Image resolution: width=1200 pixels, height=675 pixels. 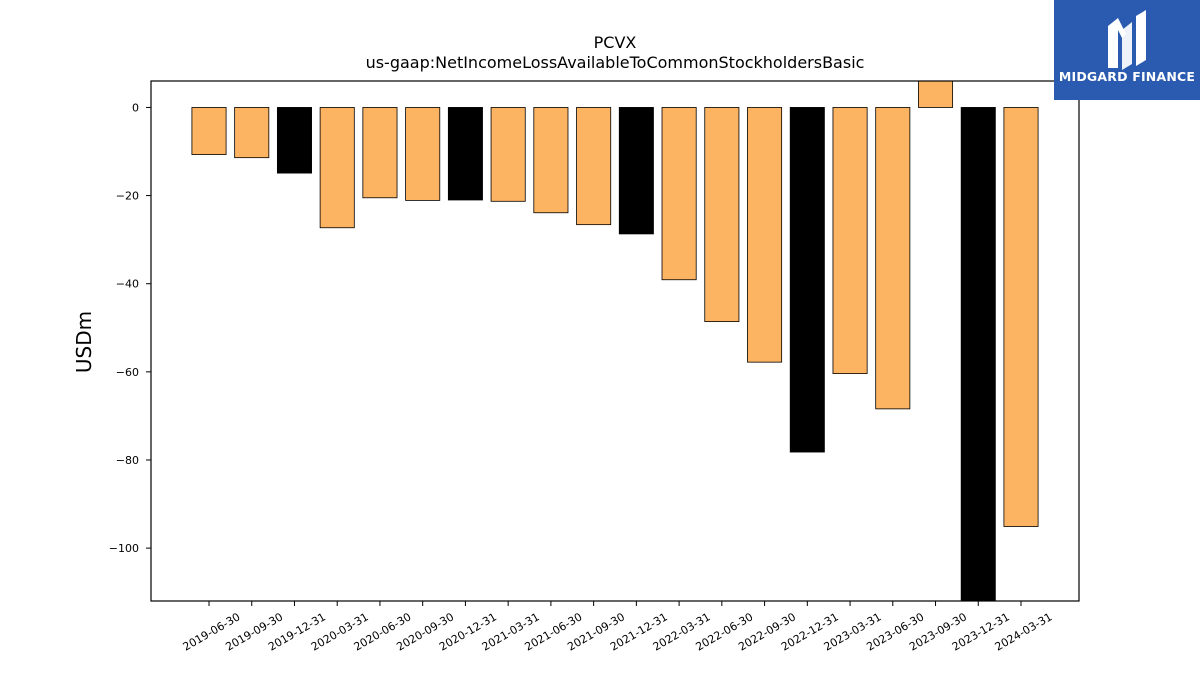 I want to click on brand-logo: MIDGARD FINANCE, so click(x=1127, y=50).